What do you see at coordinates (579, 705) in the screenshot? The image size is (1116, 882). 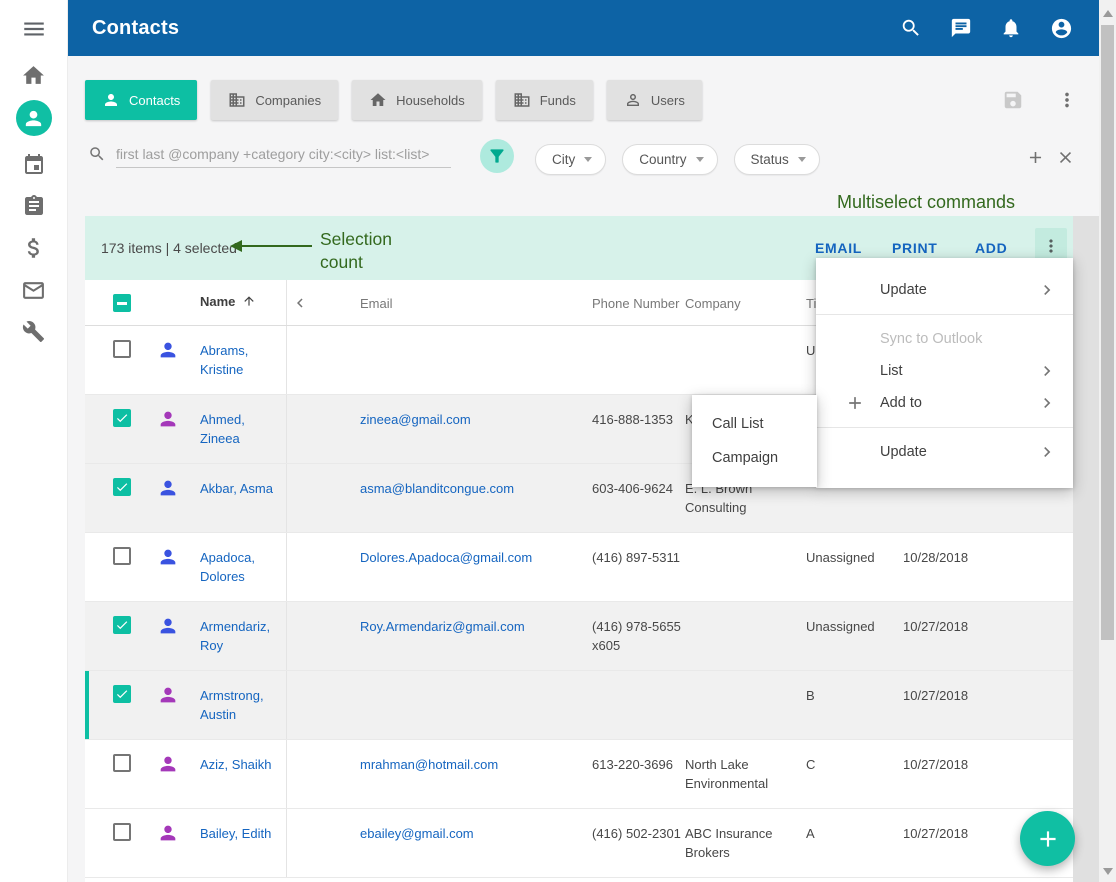 I see `table-row-focused: Armstrong, Austin B 10/27/2018` at bounding box center [579, 705].